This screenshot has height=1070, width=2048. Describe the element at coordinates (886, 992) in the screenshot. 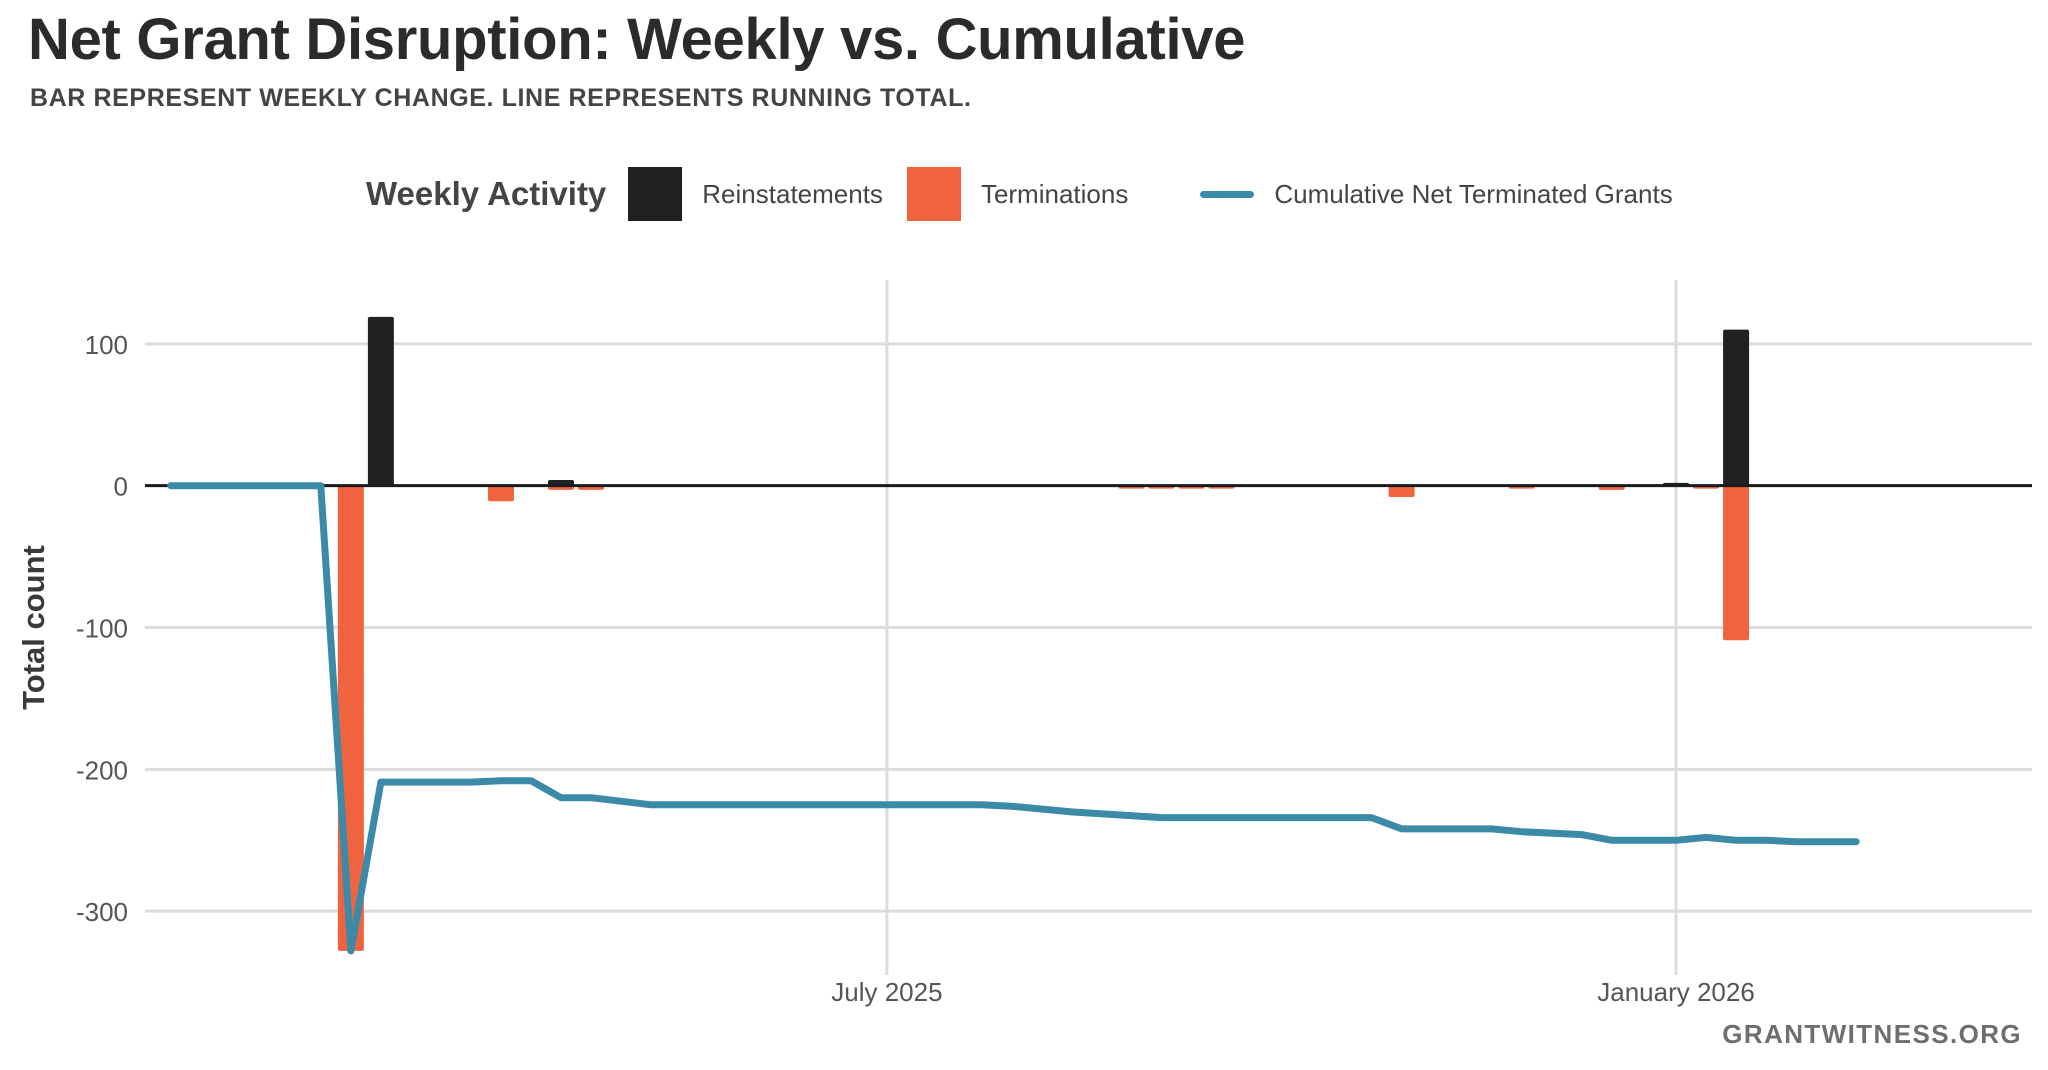

I see `x-tick-label: July 2025` at that location.